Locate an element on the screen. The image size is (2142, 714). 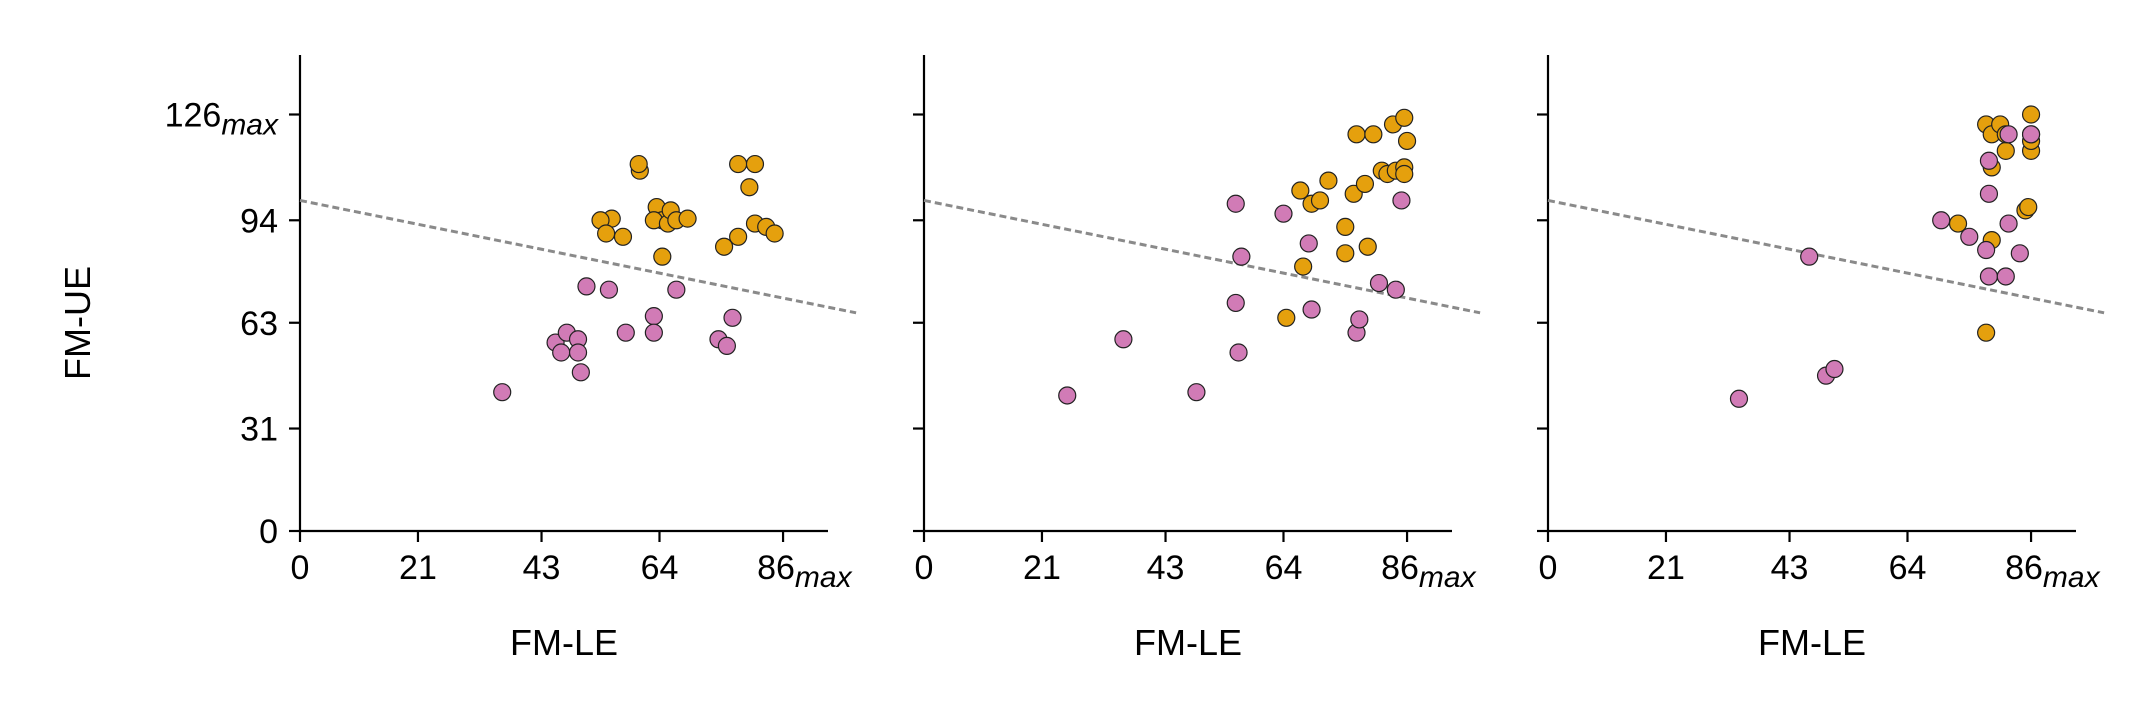
y-tick-label: 0 is located at coordinates (268, 532).